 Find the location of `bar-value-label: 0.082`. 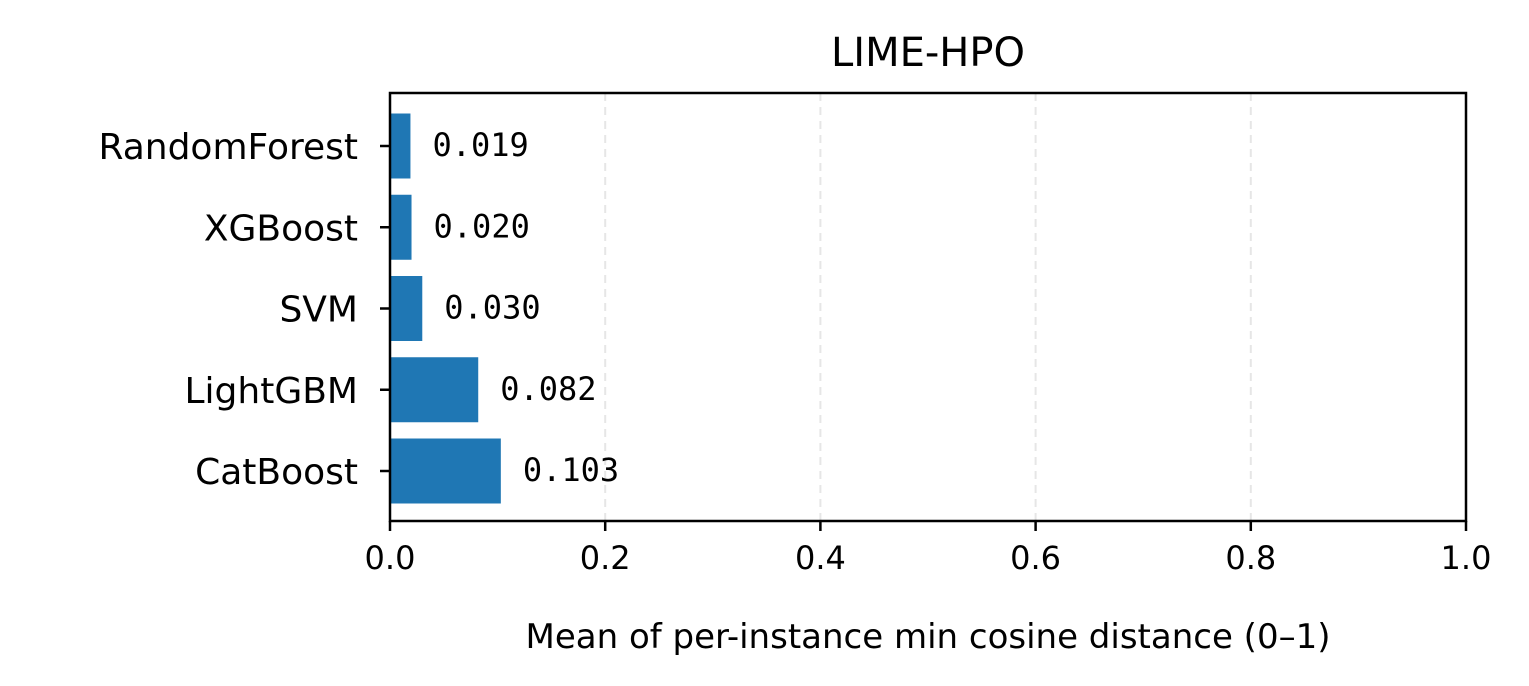

bar-value-label: 0.082 is located at coordinates (548, 389).